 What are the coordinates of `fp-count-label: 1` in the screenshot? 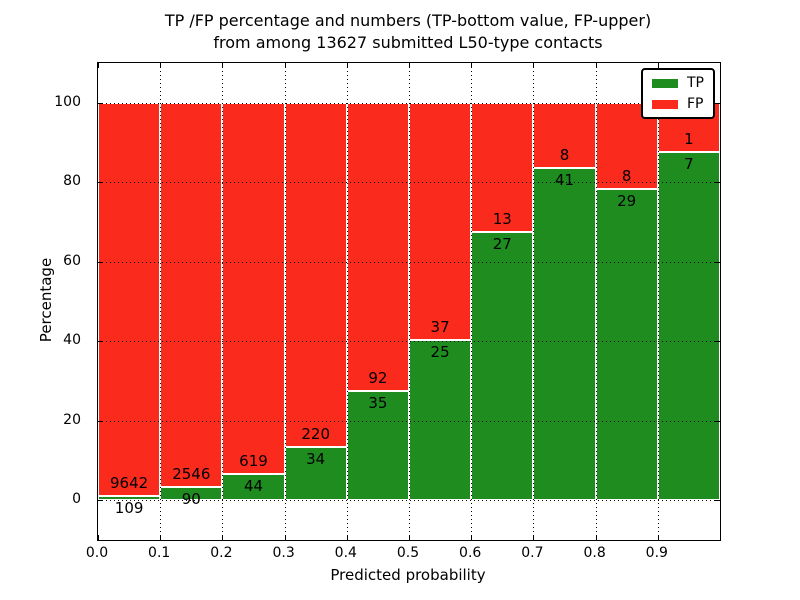 It's located at (689, 139).